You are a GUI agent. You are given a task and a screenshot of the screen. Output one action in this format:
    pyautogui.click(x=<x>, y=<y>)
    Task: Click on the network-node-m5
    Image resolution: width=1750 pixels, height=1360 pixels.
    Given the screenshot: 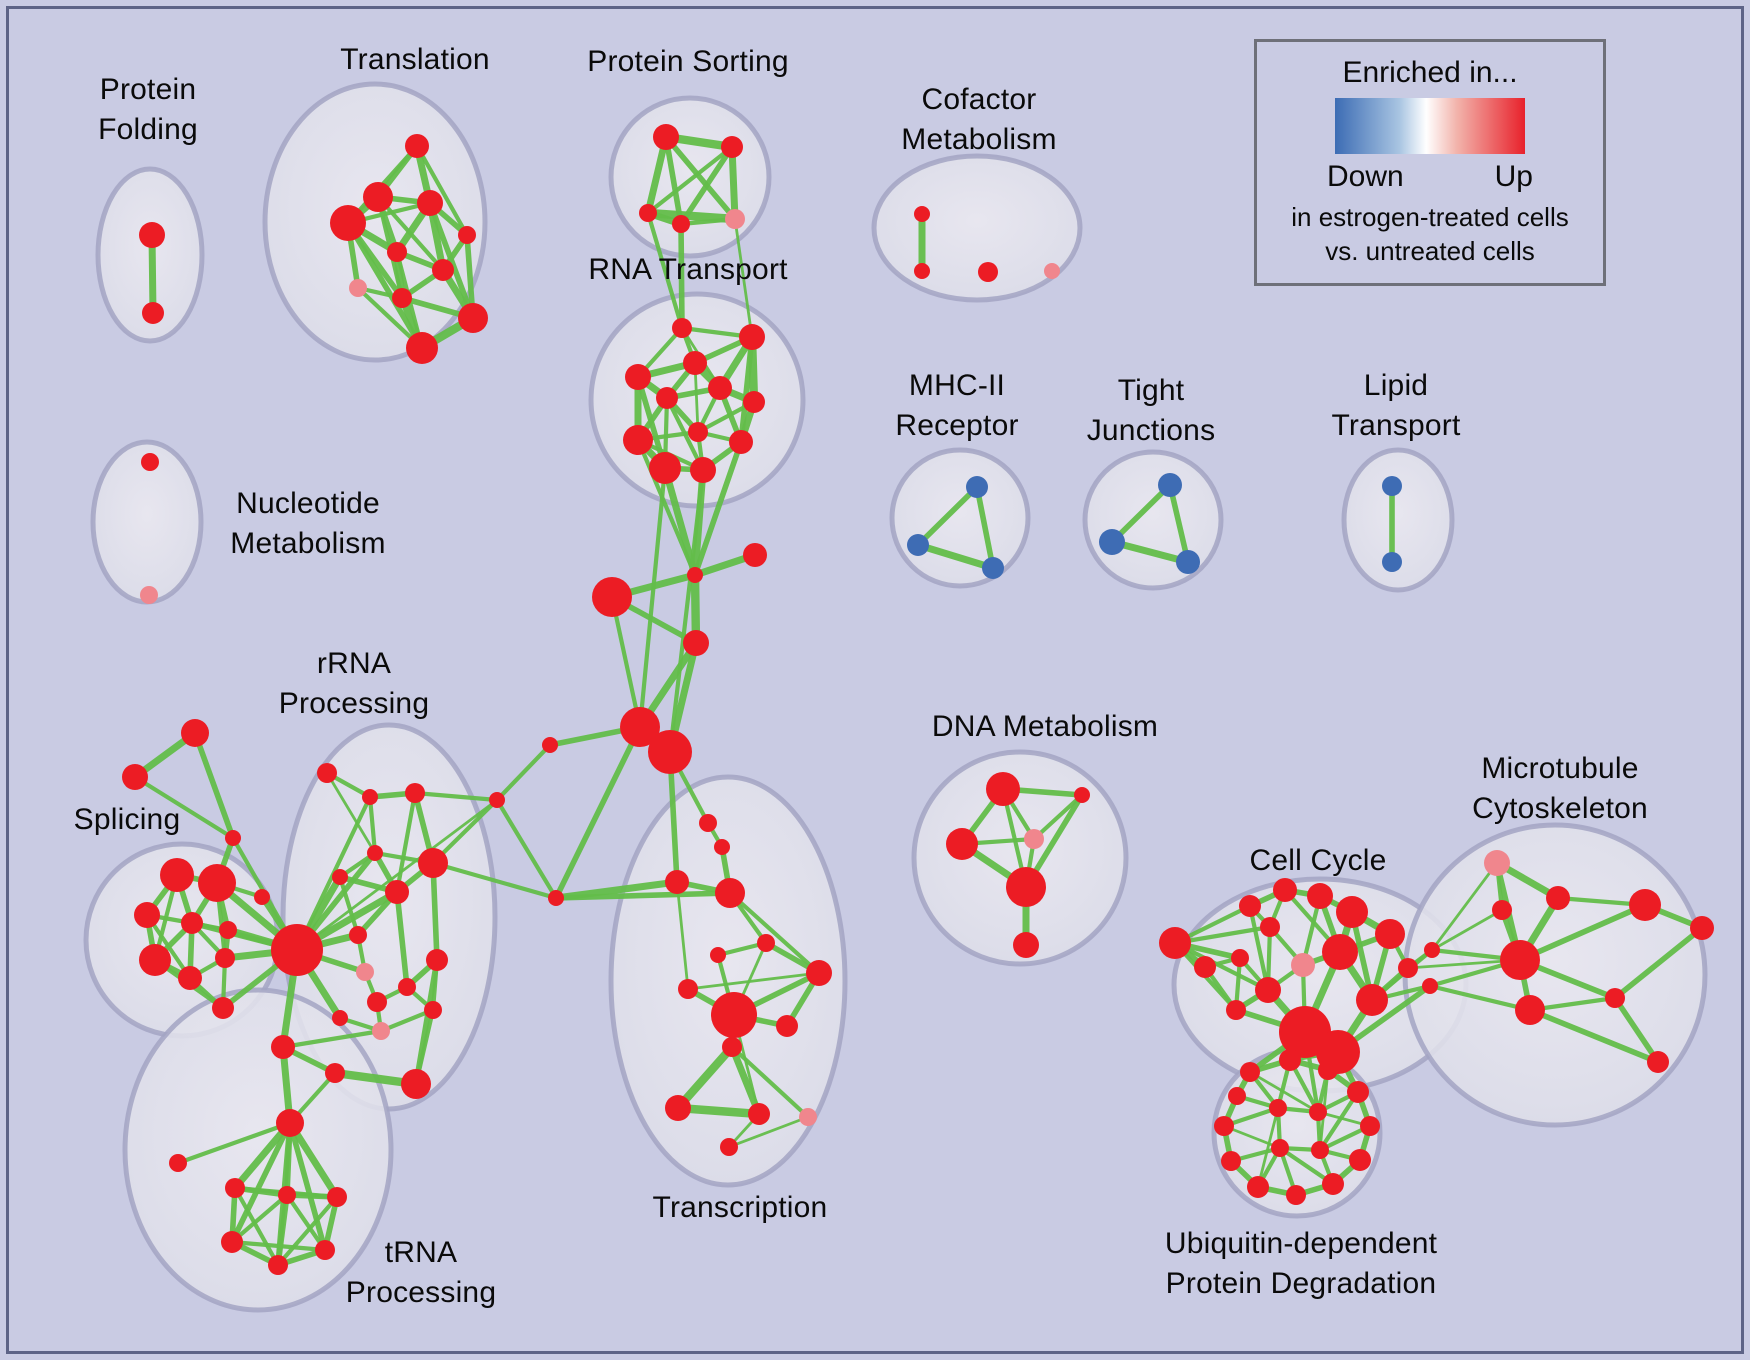 What is the action you would take?
    pyautogui.click(x=1530, y=1010)
    